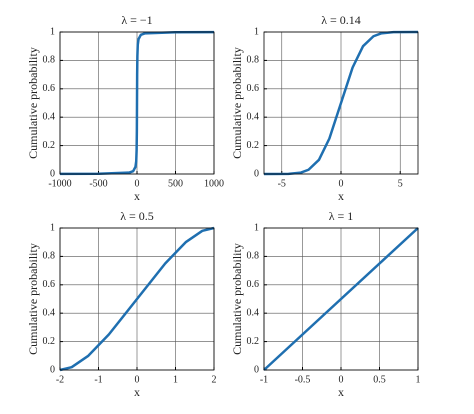 The width and height of the screenshot is (474, 414). I want to click on chart-title: λ = −1, so click(136, 20).